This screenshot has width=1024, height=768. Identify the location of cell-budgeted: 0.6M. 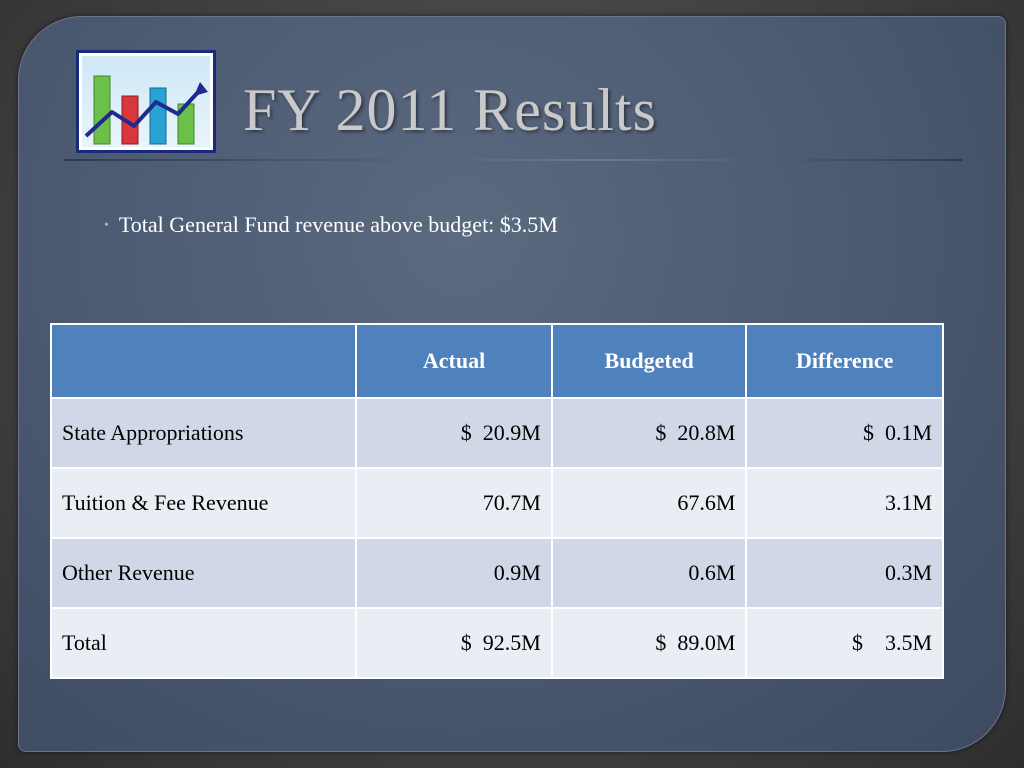
(649, 573).